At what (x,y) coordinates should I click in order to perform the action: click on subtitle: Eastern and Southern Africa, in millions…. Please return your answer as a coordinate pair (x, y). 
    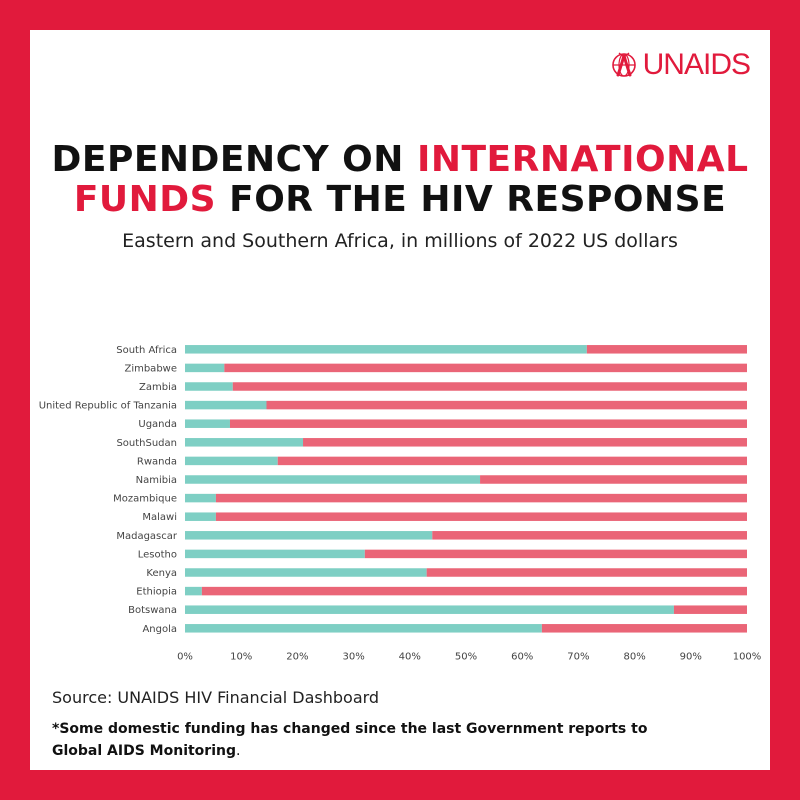
    Looking at the image, I should click on (400, 241).